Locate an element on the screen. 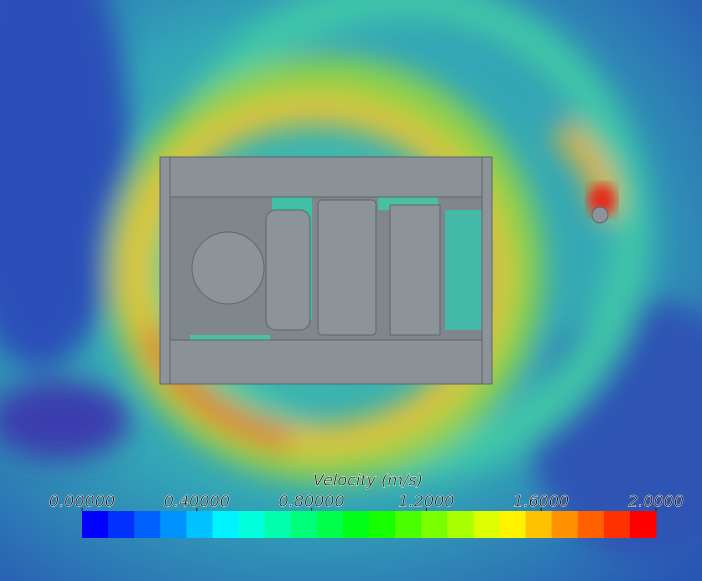  tick-label: 1.6000 is located at coordinates (541, 501).